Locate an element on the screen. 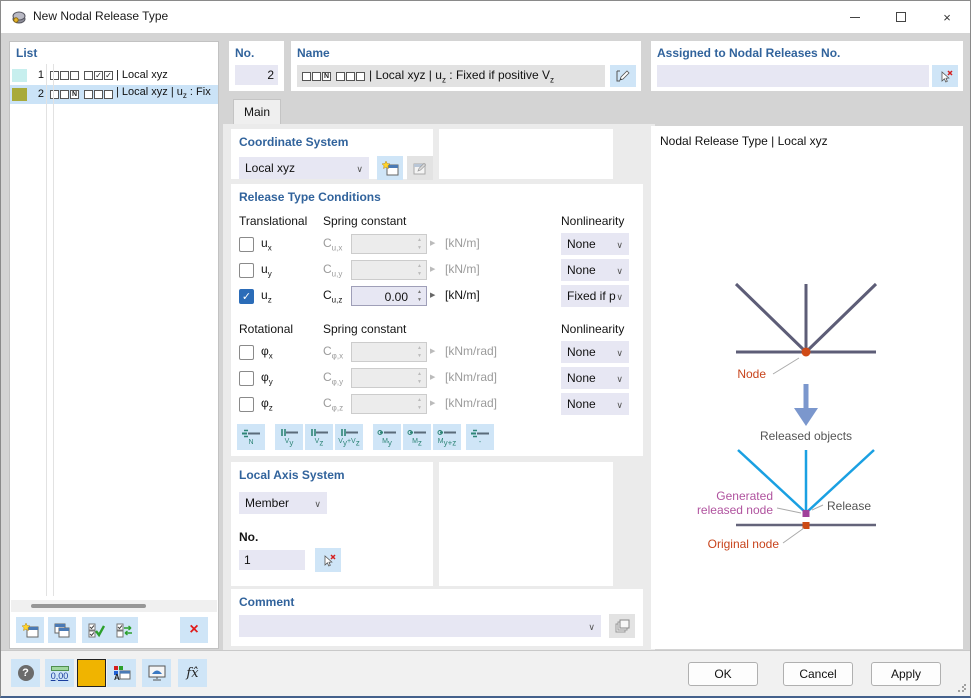 This screenshot has width=971, height=698. close-button: × is located at coordinates (947, 17).